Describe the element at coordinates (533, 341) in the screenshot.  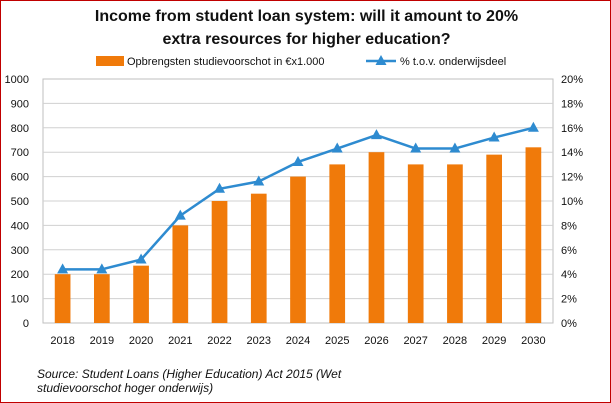
I see `x-tick-label: 2030` at that location.